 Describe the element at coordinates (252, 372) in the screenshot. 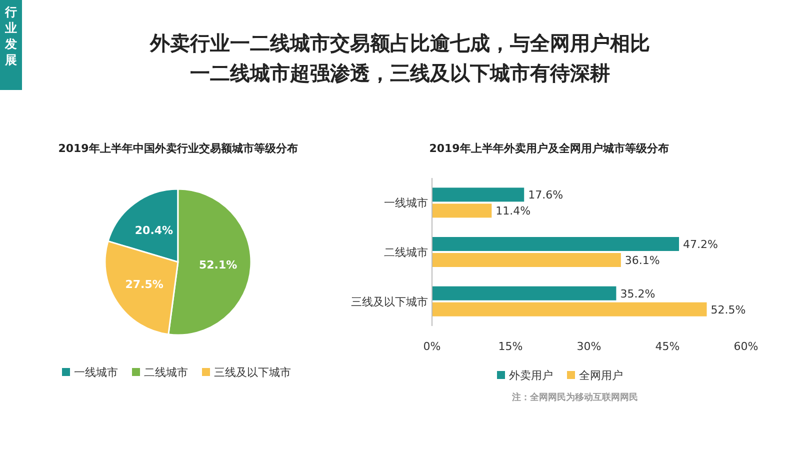

I see `legend-label: 三线及以下城市` at that location.